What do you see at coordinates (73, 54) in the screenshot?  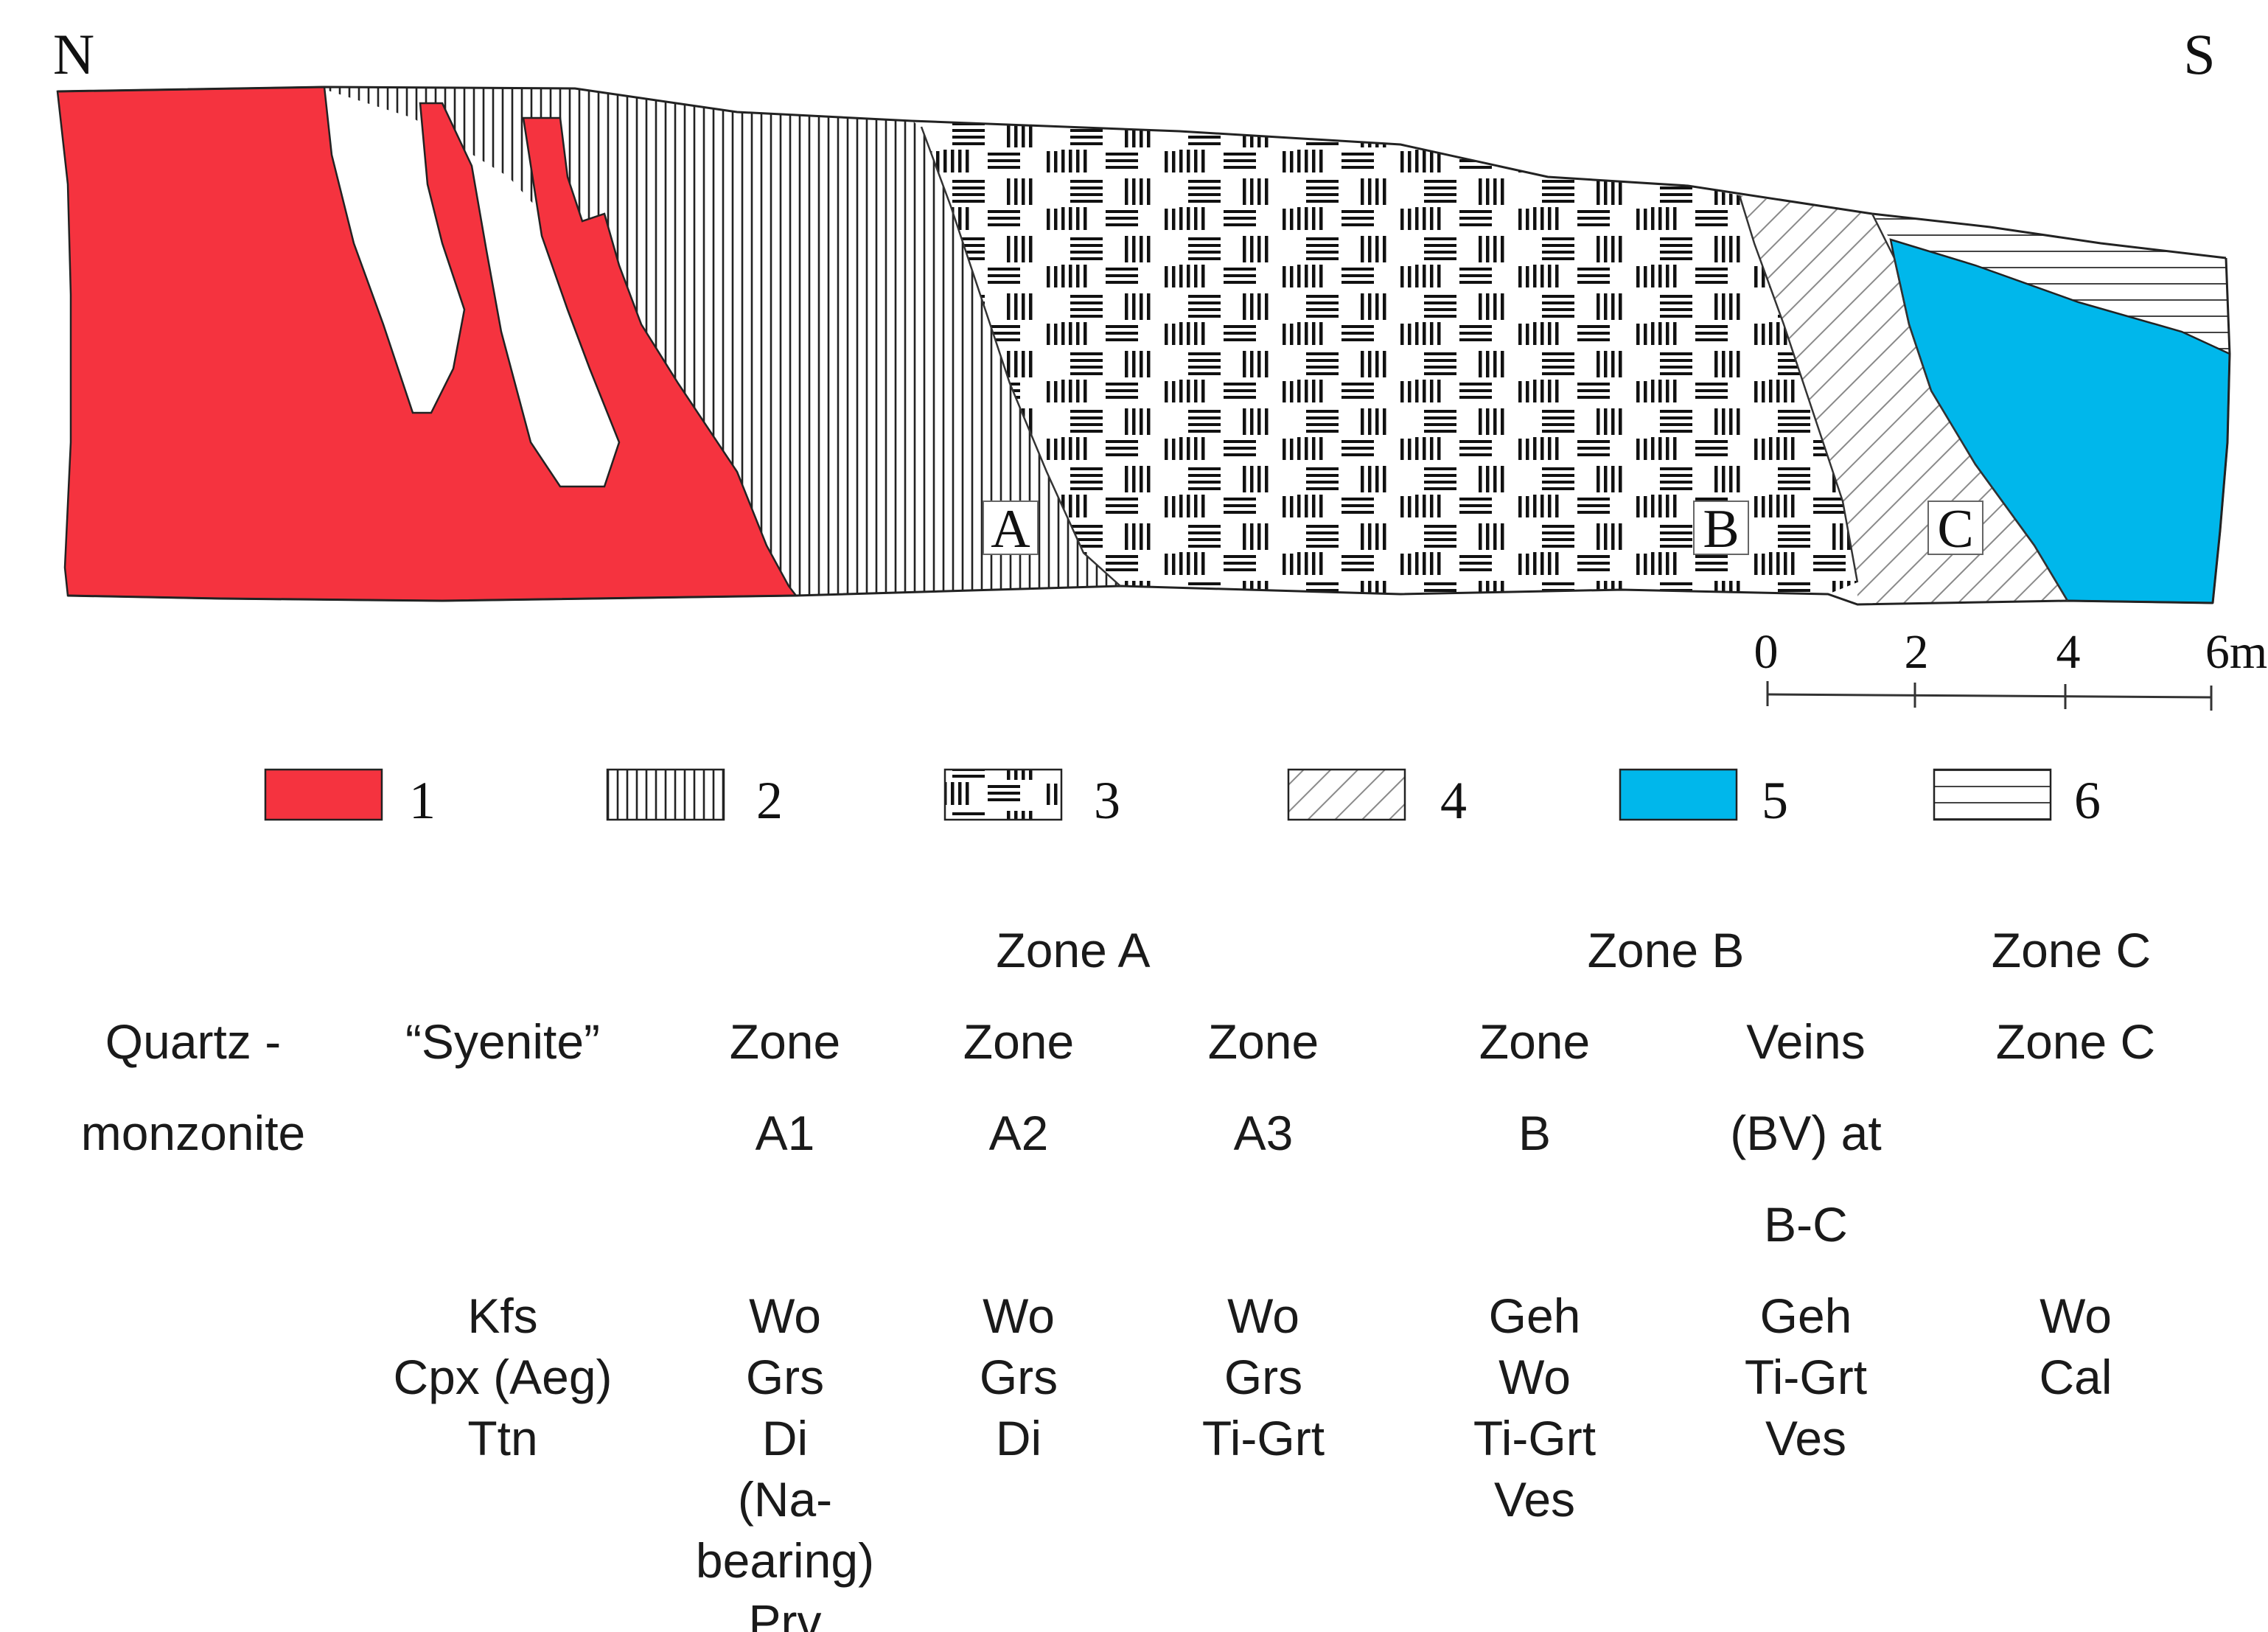 I see `north-label: N` at bounding box center [73, 54].